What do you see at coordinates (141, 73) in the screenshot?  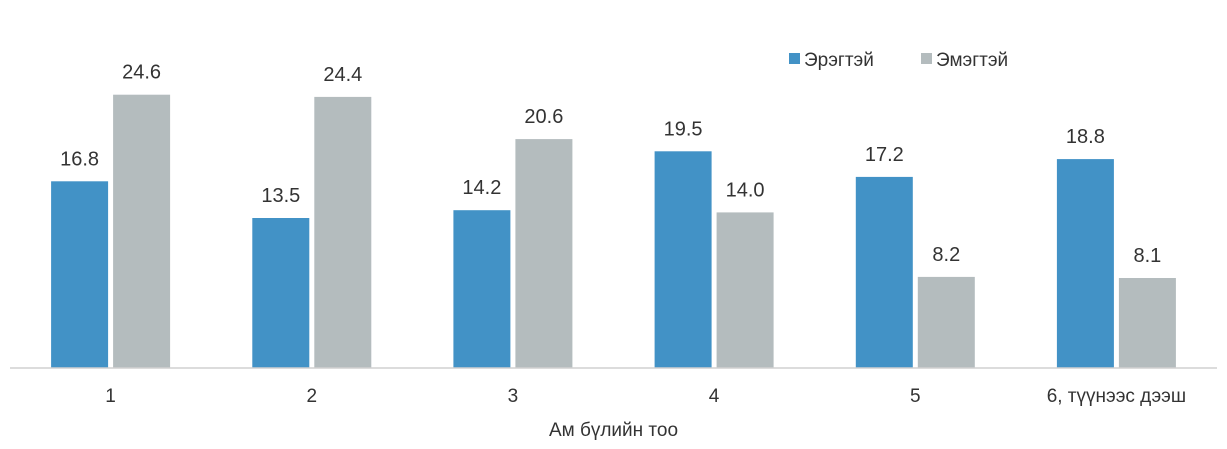 I see `data-label-female-1: 24.6` at bounding box center [141, 73].